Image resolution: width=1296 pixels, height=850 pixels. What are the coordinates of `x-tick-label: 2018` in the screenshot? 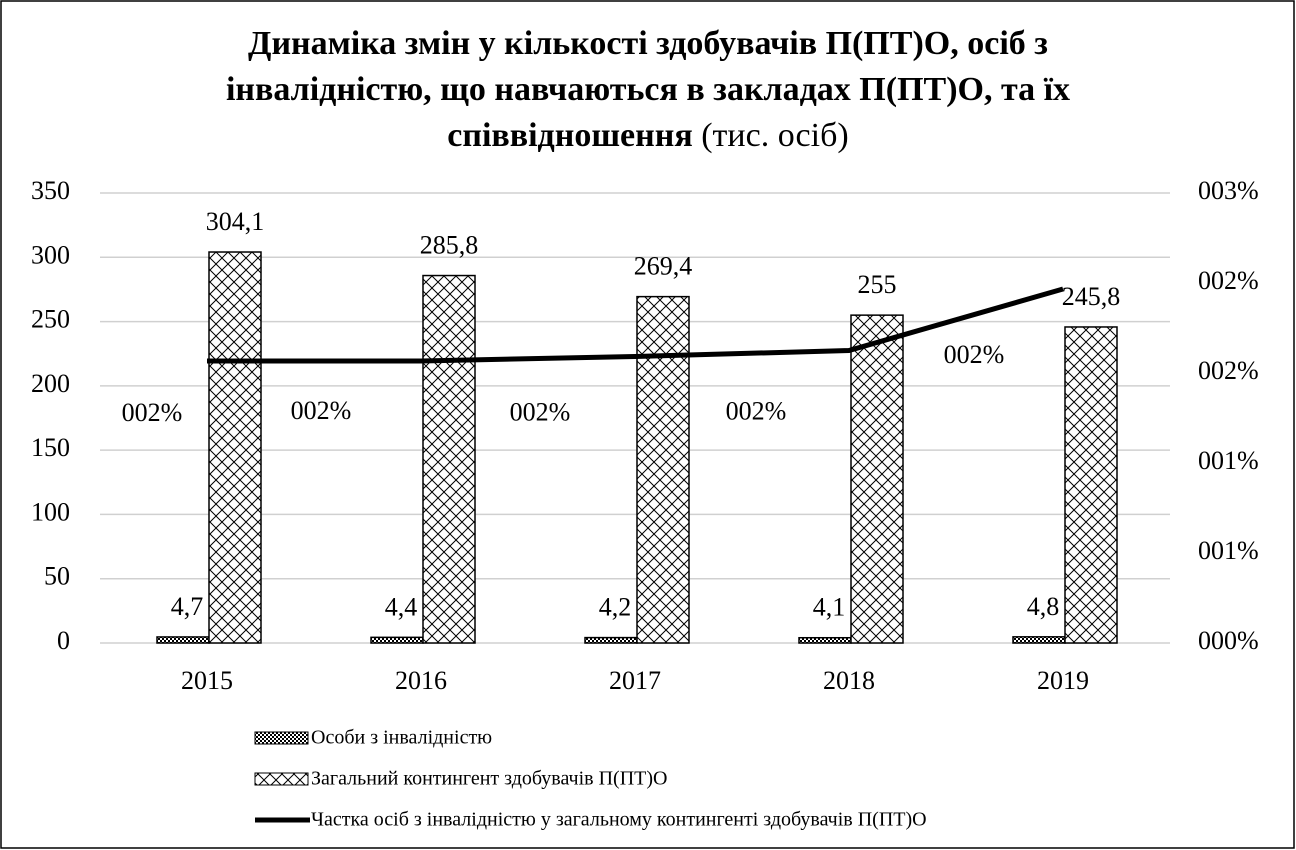 It's located at (849, 680).